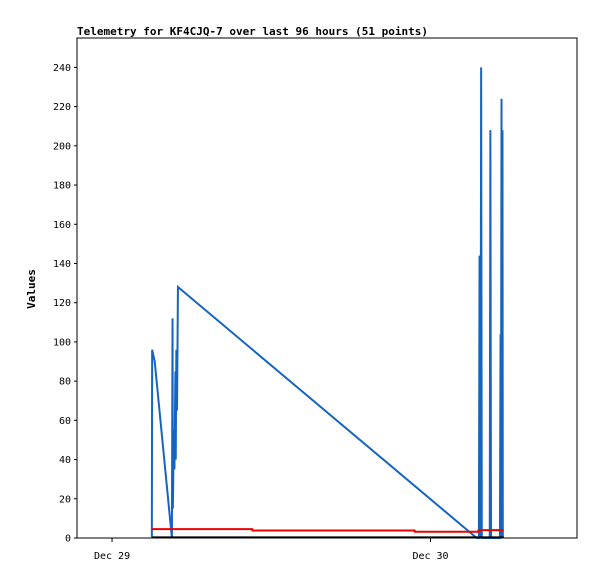  What do you see at coordinates (62, 342) in the screenshot?
I see `y-tick-label: 100` at bounding box center [62, 342].